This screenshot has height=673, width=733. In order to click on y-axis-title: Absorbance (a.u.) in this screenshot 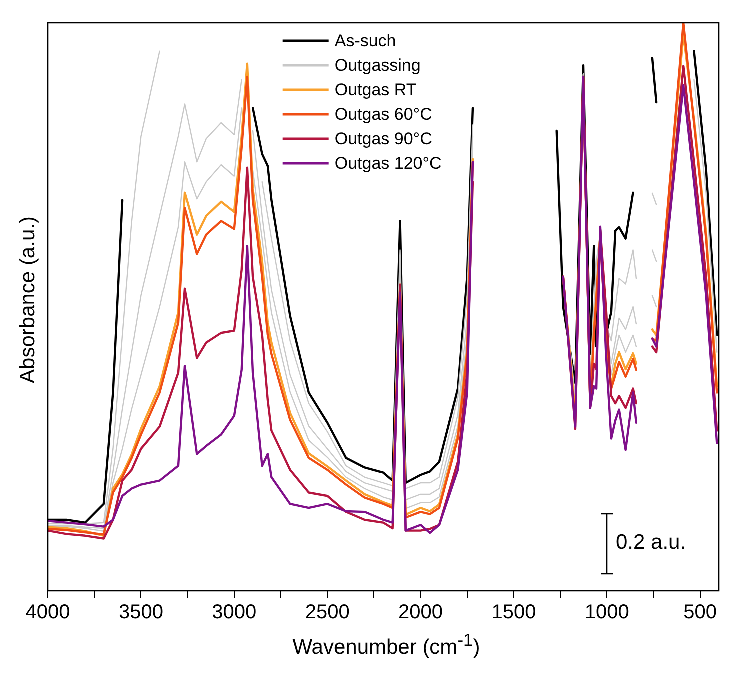, I will do `click(28, 299)`.